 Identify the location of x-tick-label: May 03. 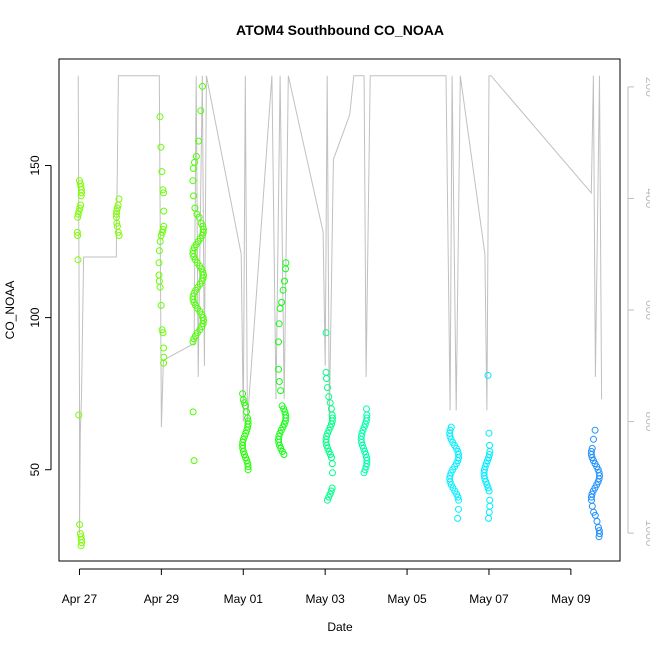
(325, 599).